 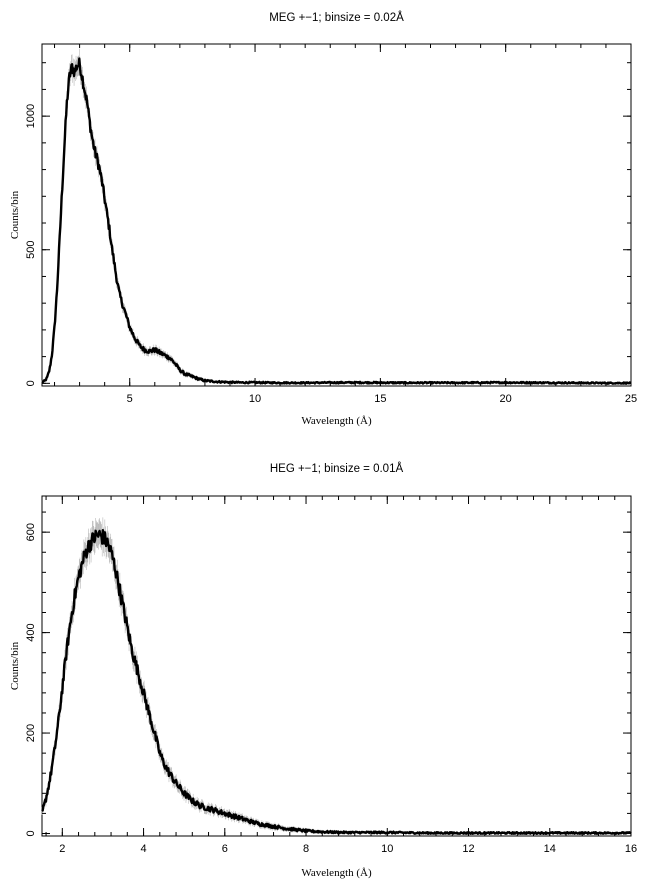 What do you see at coordinates (31, 116) in the screenshot?
I see `y-tick-label: 1000` at bounding box center [31, 116].